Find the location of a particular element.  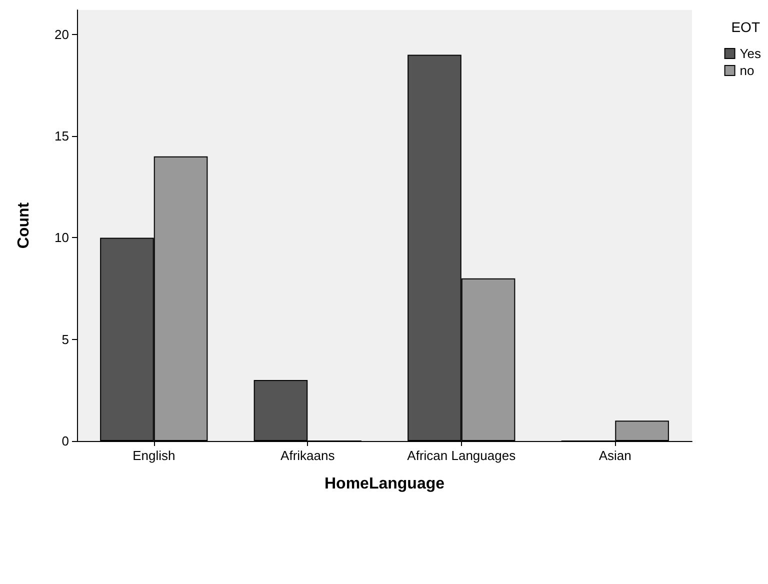

y-axis-title: Count is located at coordinates (24, 225).